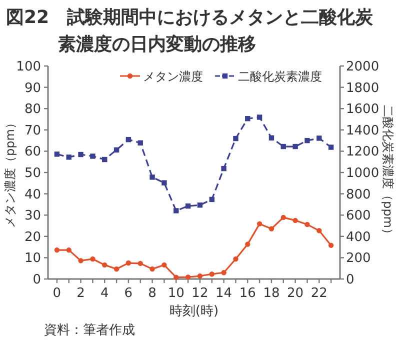 This screenshot has height=345, width=400. I want to click on y-tick-label: 10, so click(32, 258).